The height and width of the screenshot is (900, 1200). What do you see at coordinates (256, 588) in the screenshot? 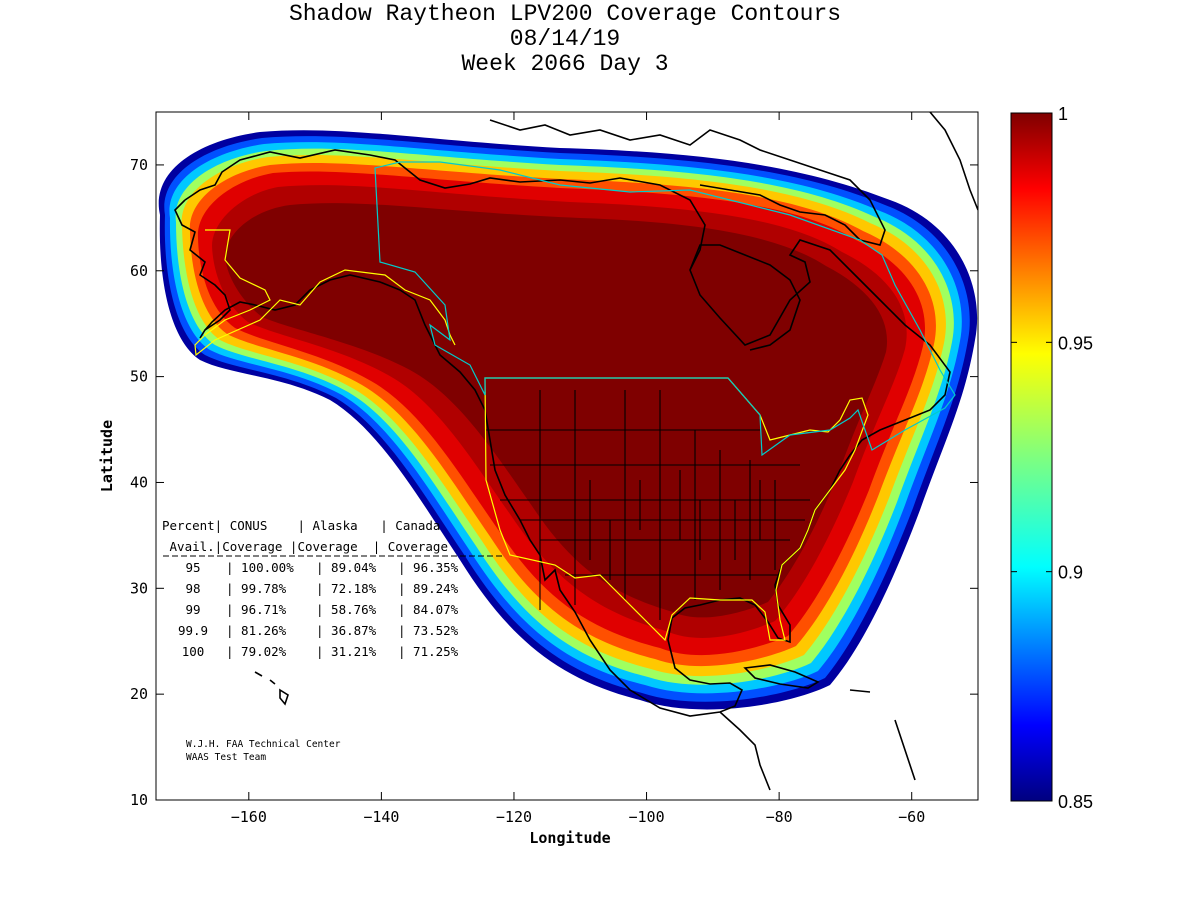
I see `table-cell-conus: | 99.78%` at bounding box center [256, 588].